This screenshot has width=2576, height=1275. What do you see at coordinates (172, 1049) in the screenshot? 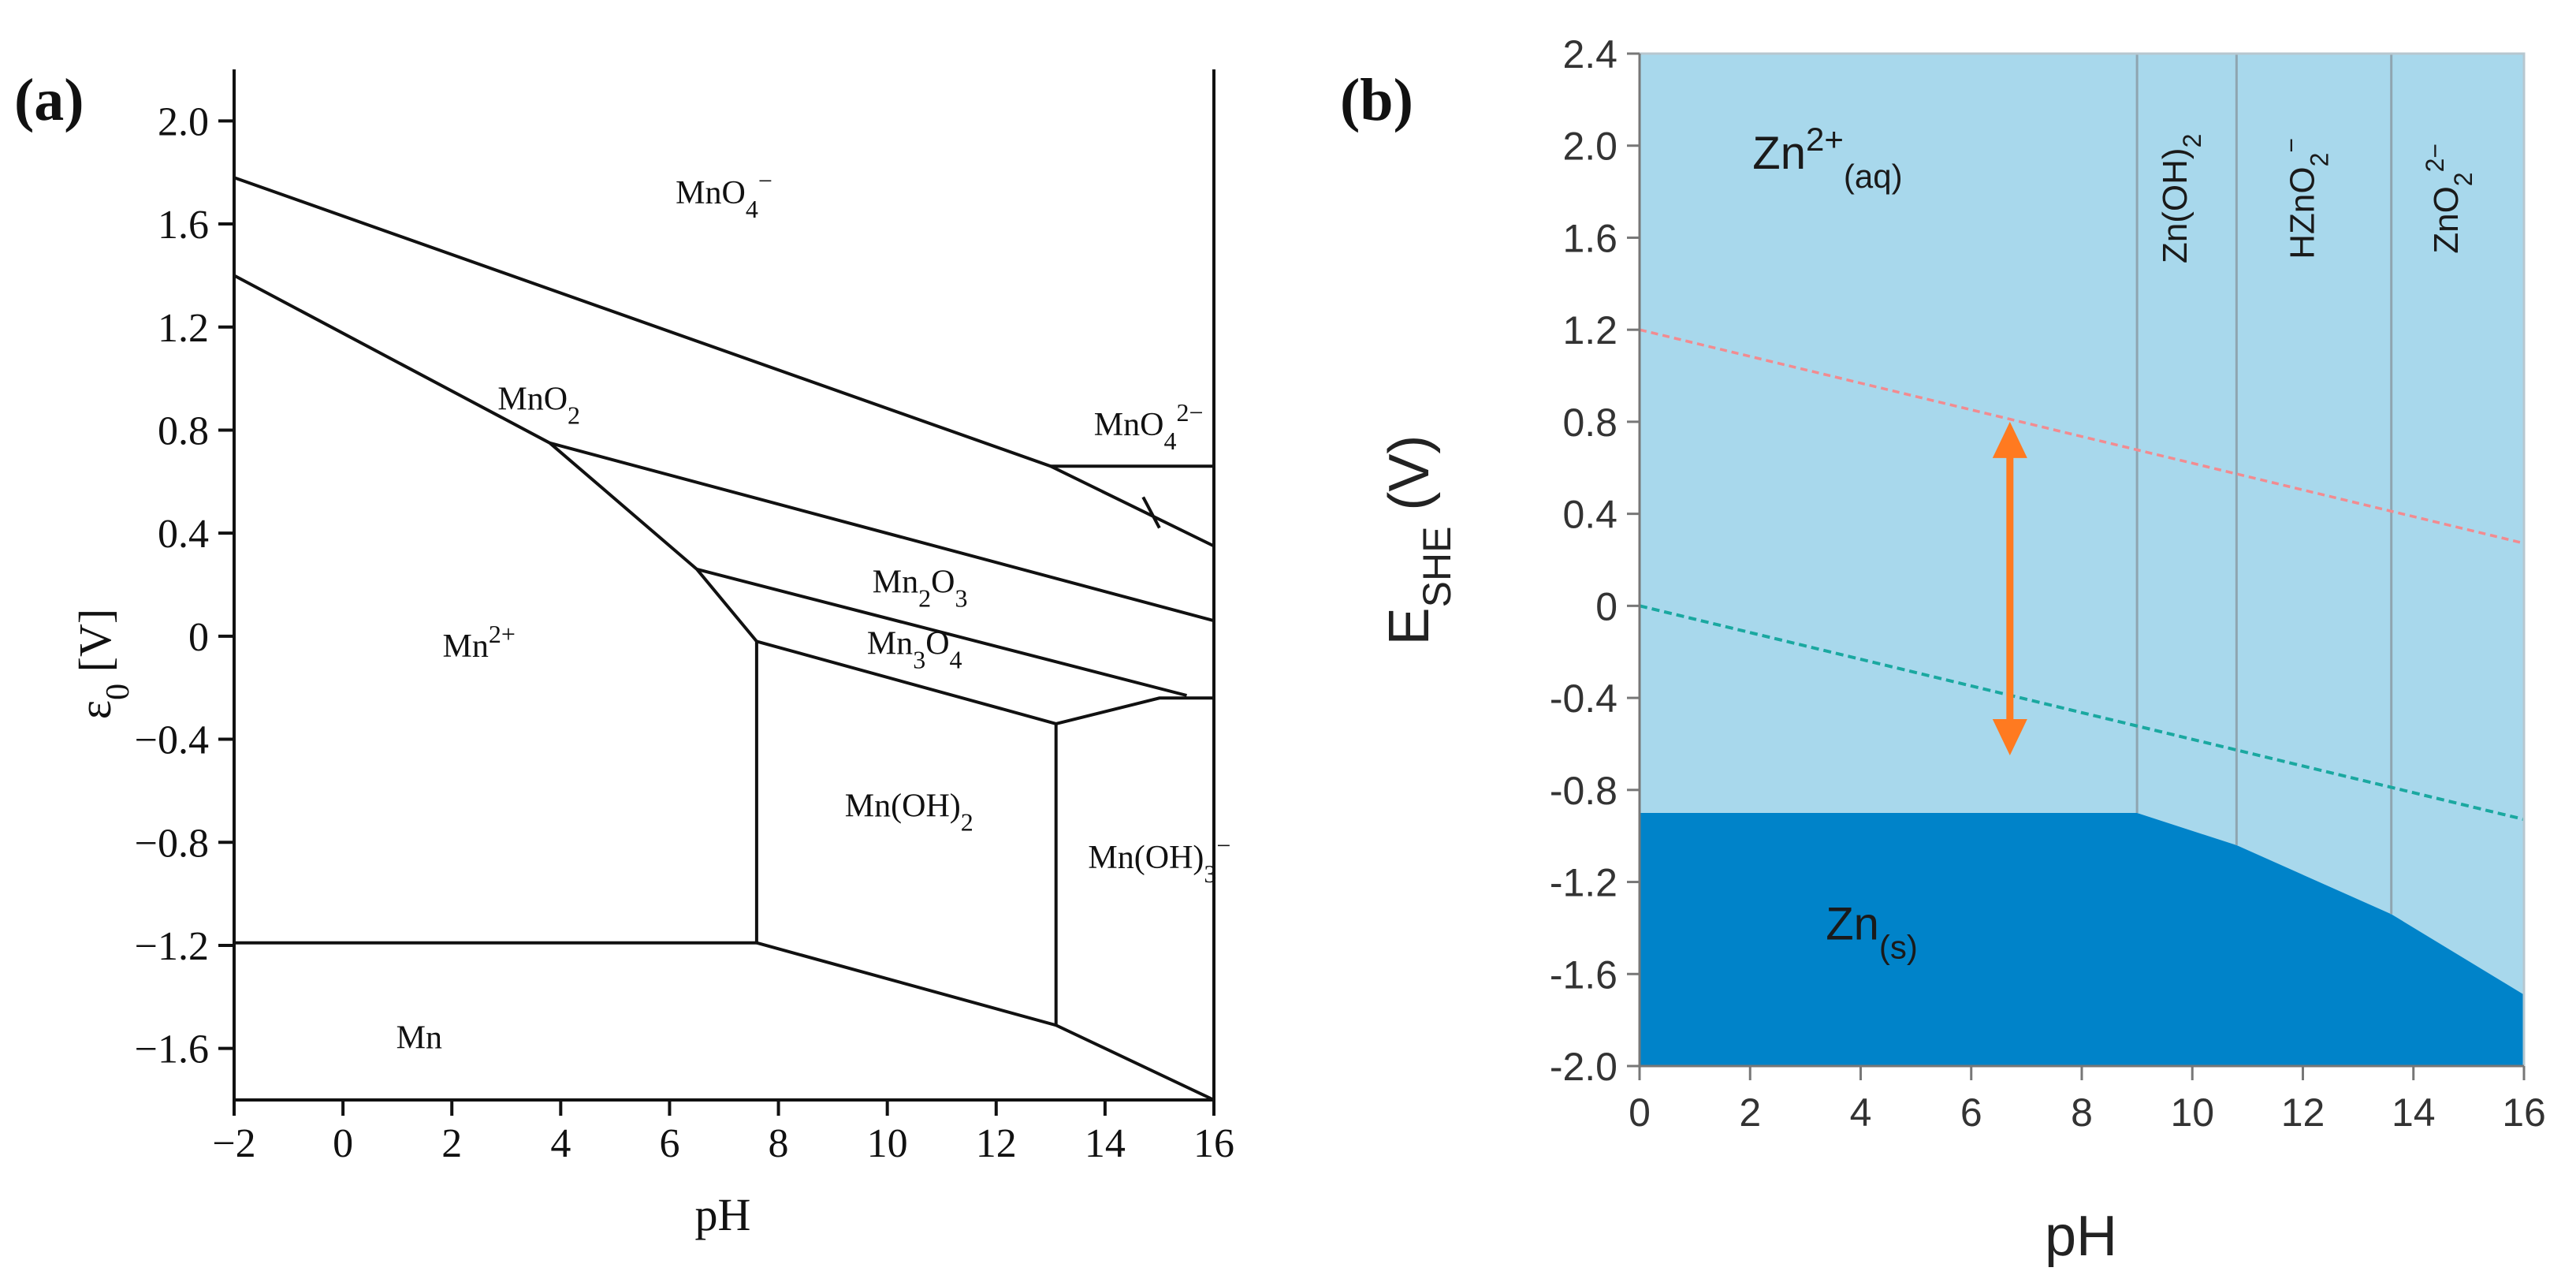
I see `y-tick-label: −1.6` at bounding box center [172, 1049].